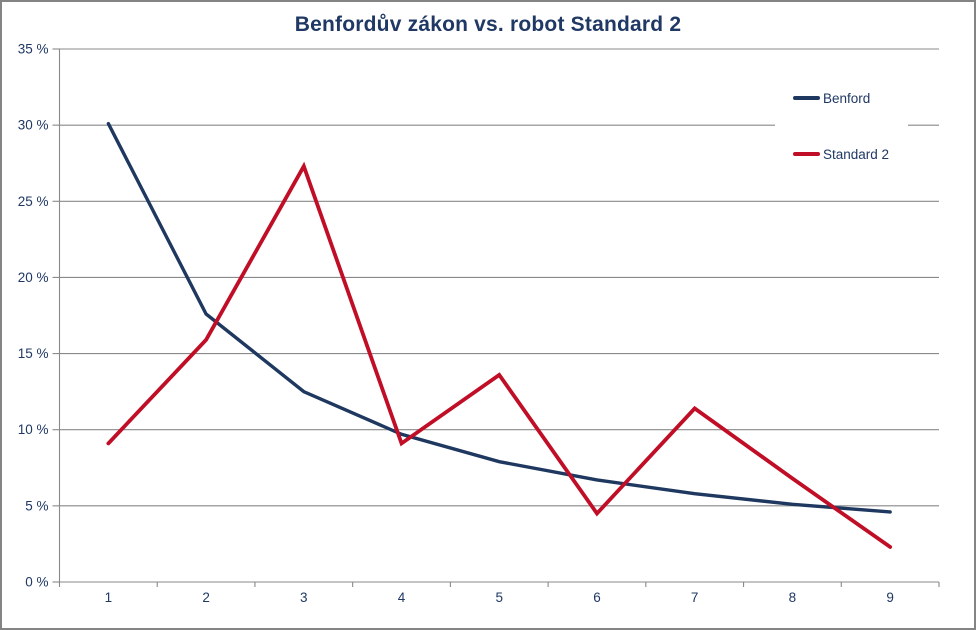 This screenshot has width=976, height=630. I want to click on legend-label-standard2: Standard 2, so click(856, 154).